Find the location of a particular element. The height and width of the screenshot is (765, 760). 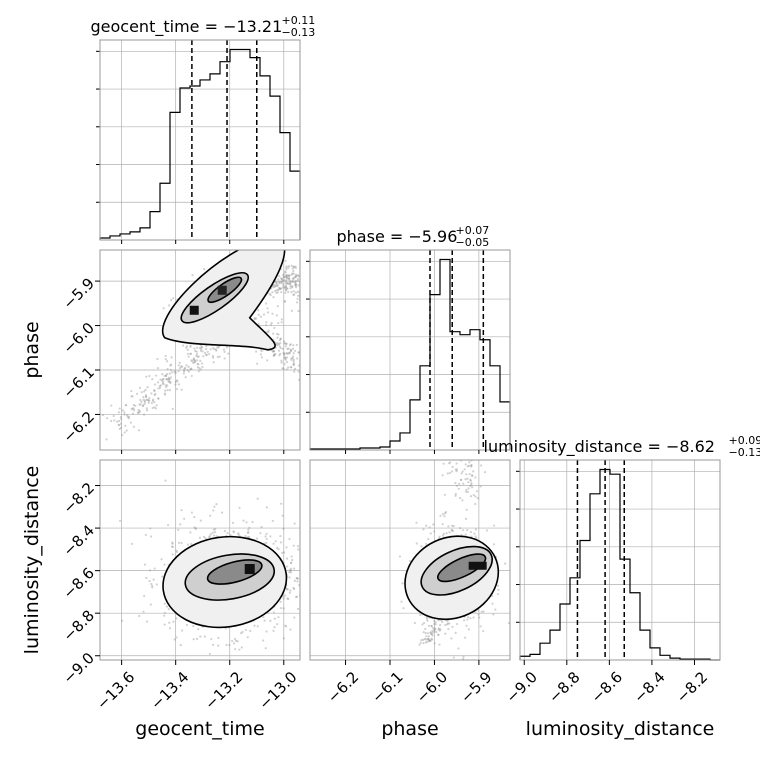

x-axis-label-luminosity_distance: luminosity_distance is located at coordinates (620, 729).